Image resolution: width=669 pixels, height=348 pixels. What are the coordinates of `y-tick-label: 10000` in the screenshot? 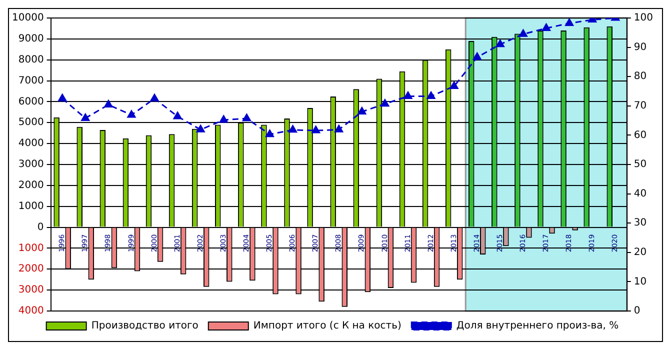 It's located at (28, 18).